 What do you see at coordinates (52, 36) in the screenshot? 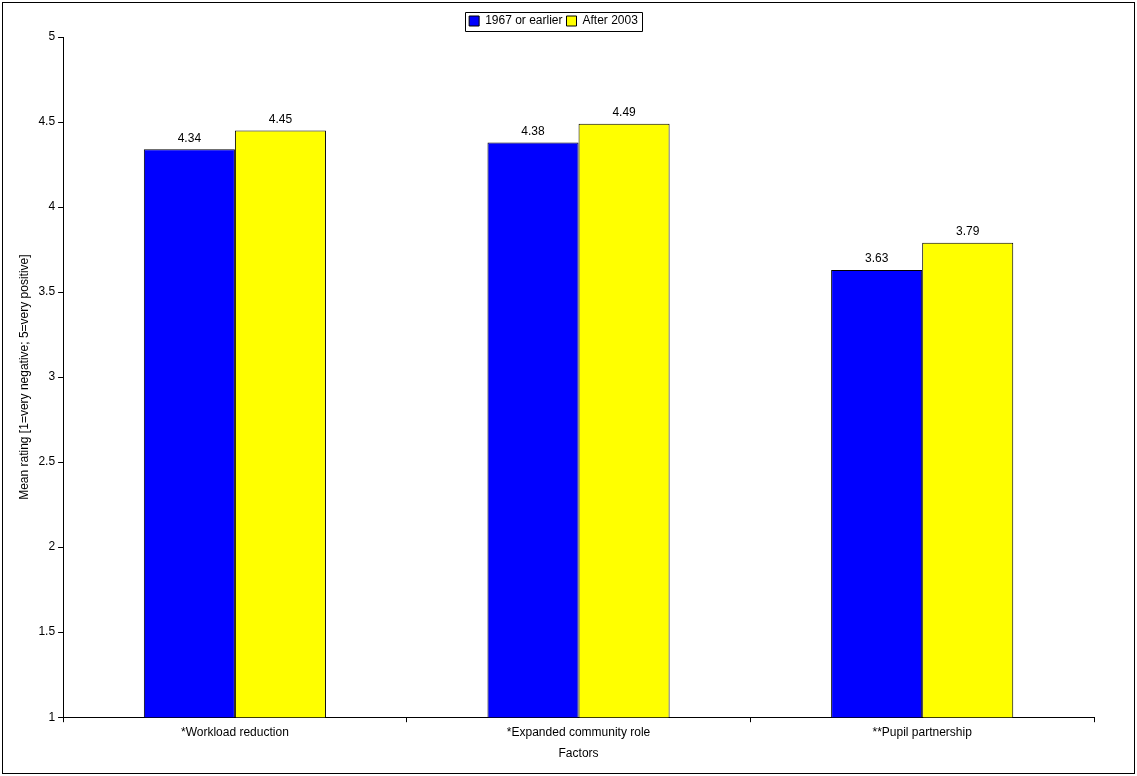
I see `y-tick-label: 5` at bounding box center [52, 36].